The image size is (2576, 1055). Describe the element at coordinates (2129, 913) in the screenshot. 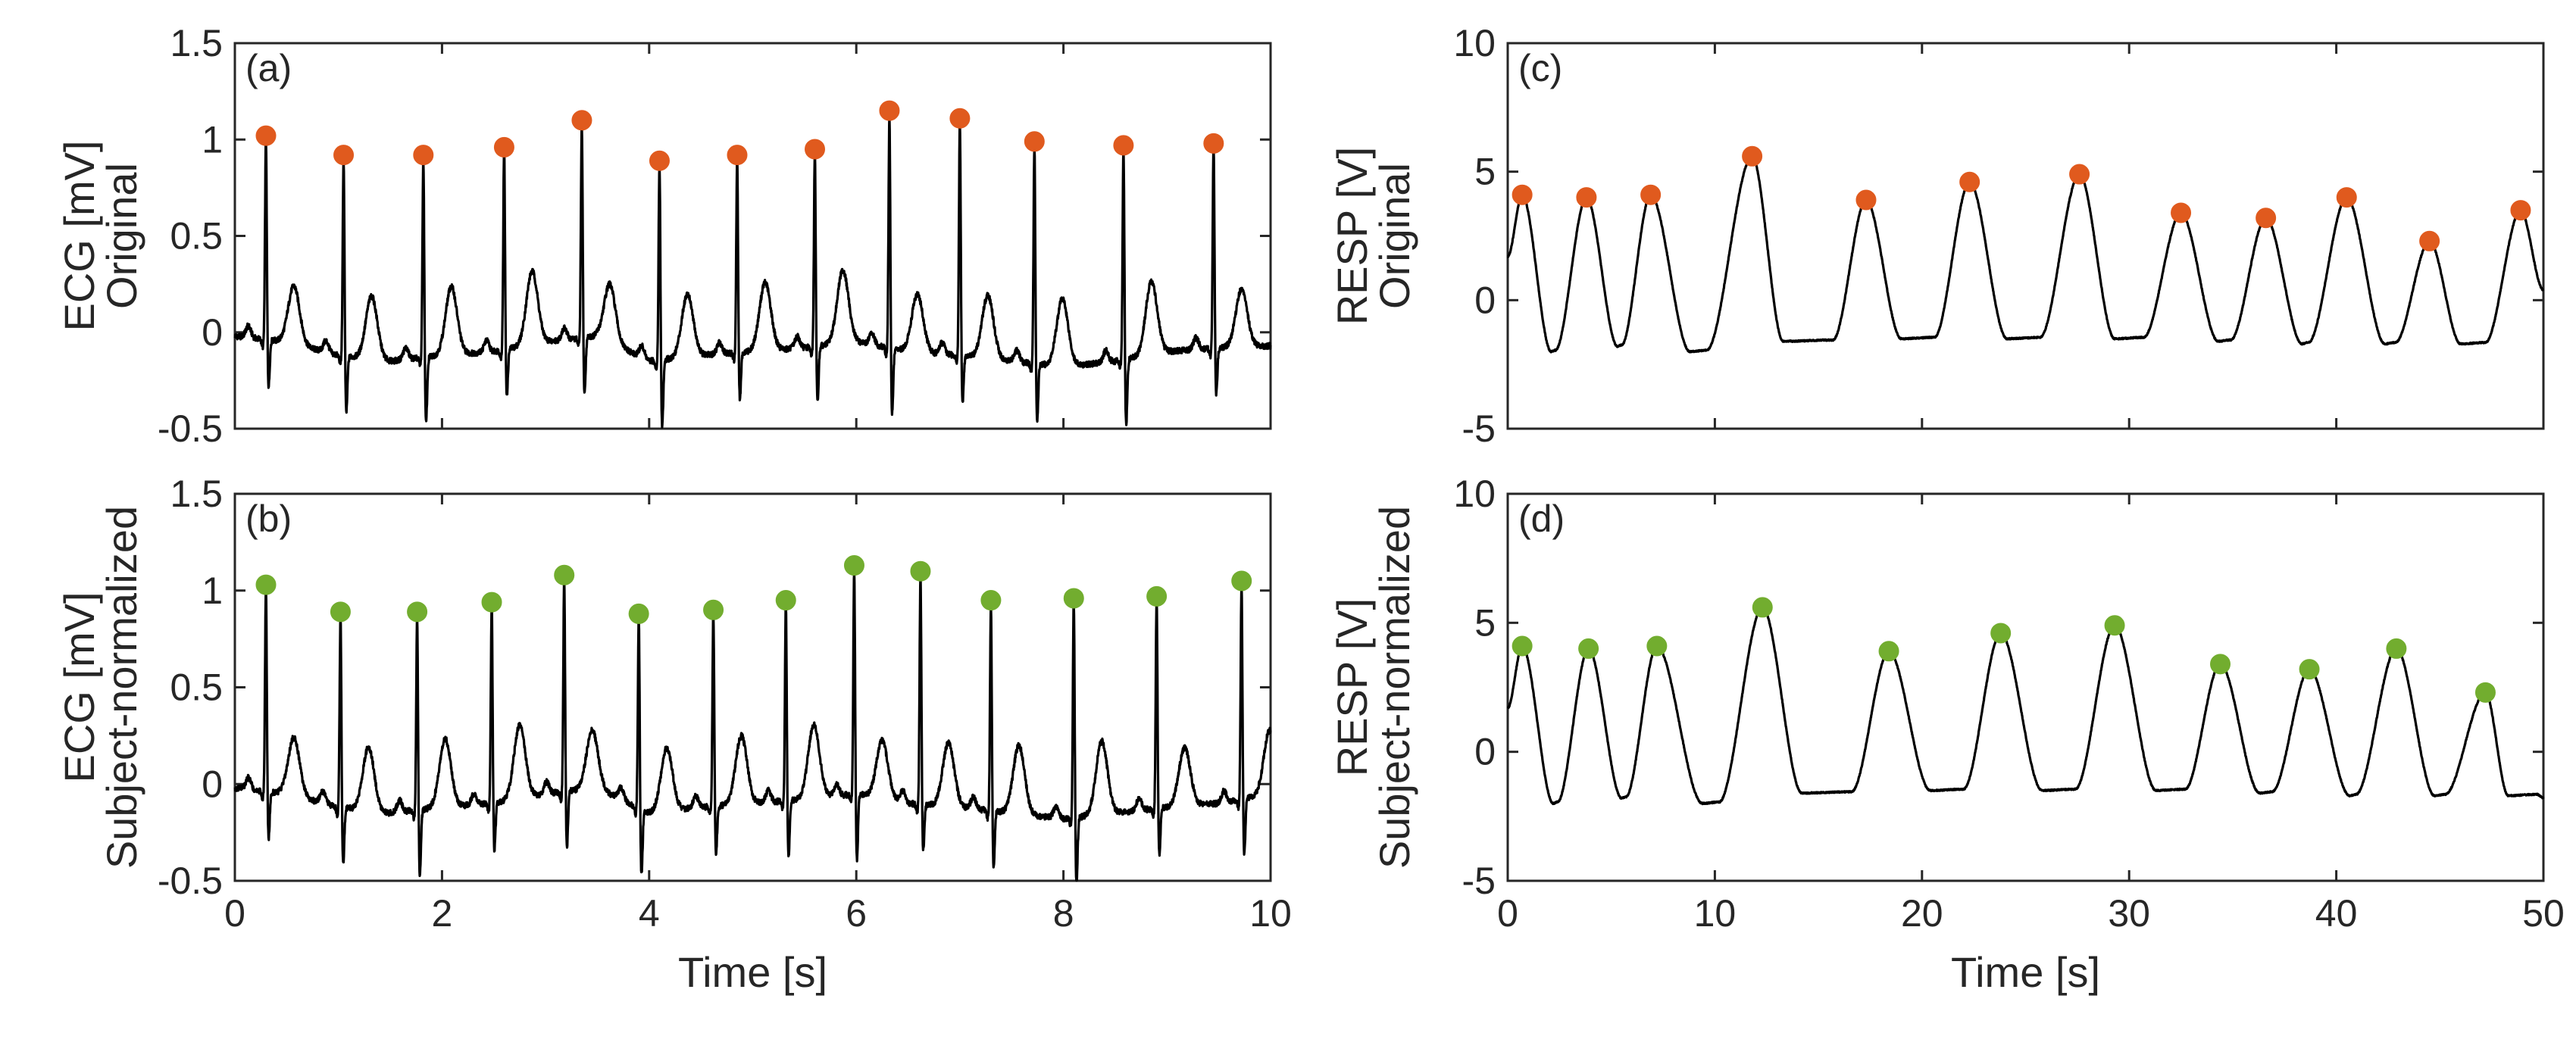

I see `x-tick-label: 30` at that location.